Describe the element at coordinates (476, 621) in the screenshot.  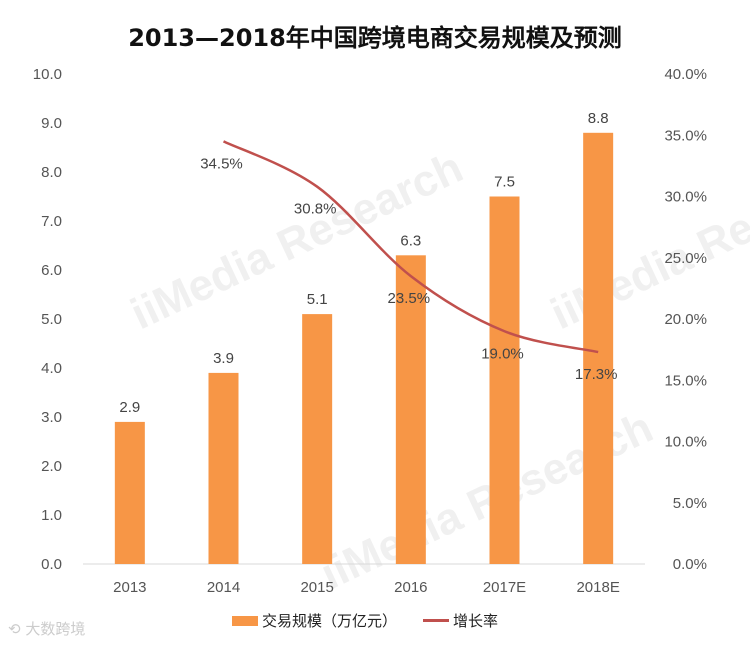
I see `legend-line-label: 增长率` at that location.